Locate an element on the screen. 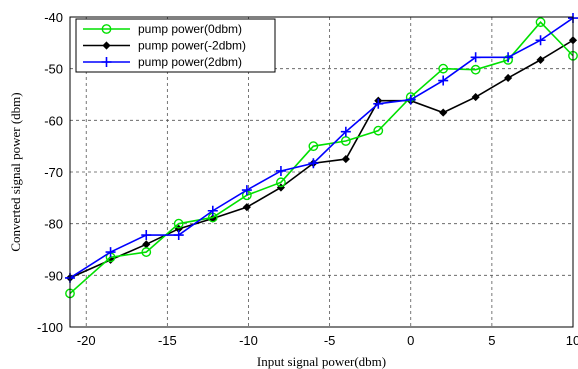  x-tick-label: 10 is located at coordinates (572, 340).